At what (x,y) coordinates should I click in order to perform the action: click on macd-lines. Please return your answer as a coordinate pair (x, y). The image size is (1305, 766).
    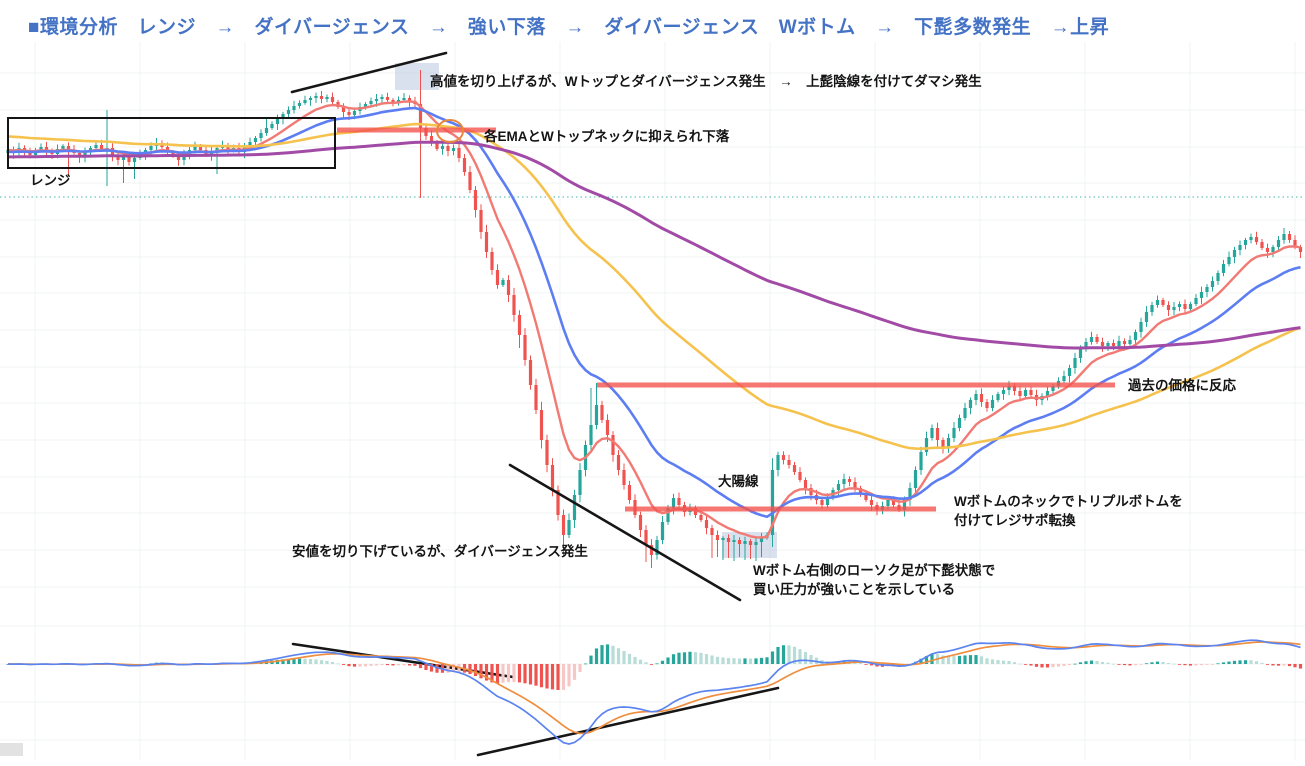
    Looking at the image, I should click on (654, 692).